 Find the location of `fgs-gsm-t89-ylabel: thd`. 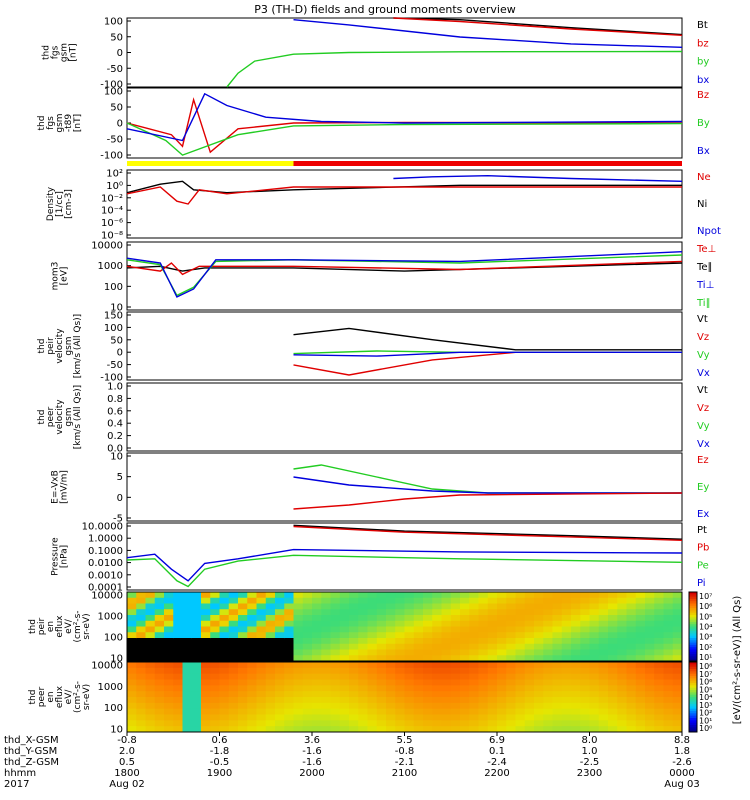

fgs-gsm-t89-ylabel: thd is located at coordinates (42, 123).